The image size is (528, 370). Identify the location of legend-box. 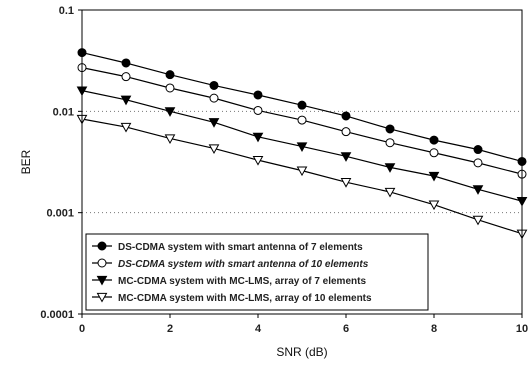
(257, 272).